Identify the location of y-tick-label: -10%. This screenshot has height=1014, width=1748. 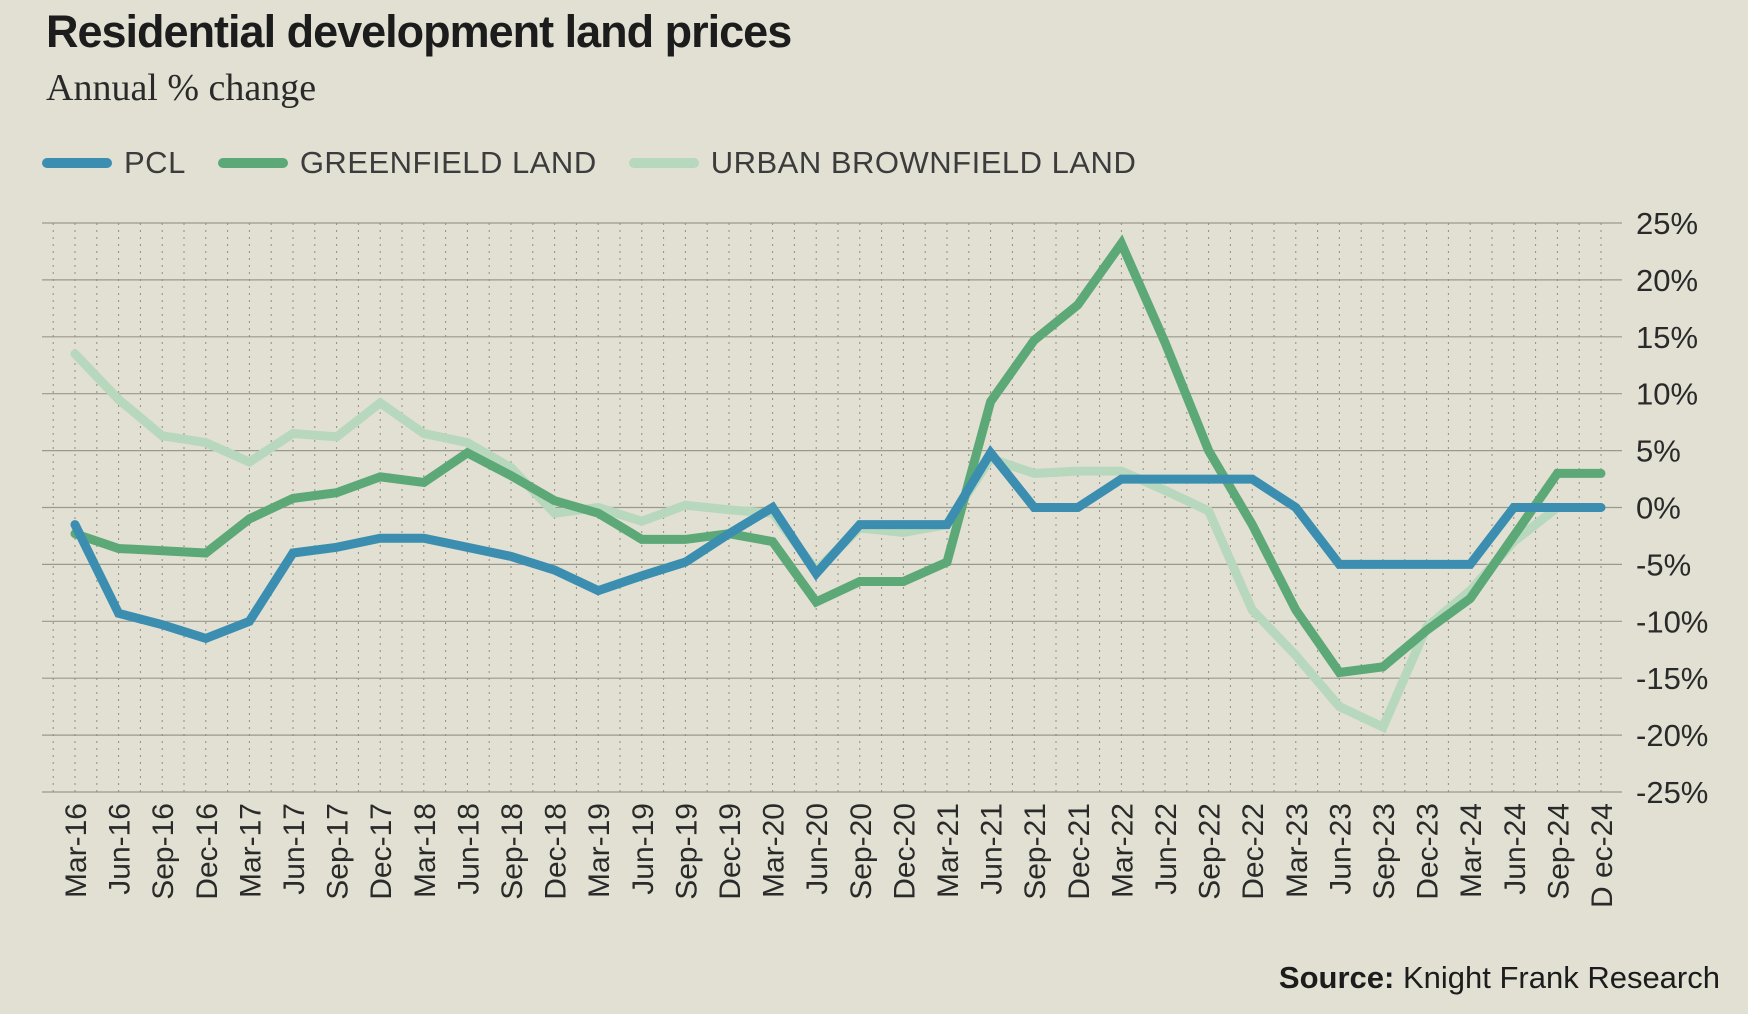
(1672, 621).